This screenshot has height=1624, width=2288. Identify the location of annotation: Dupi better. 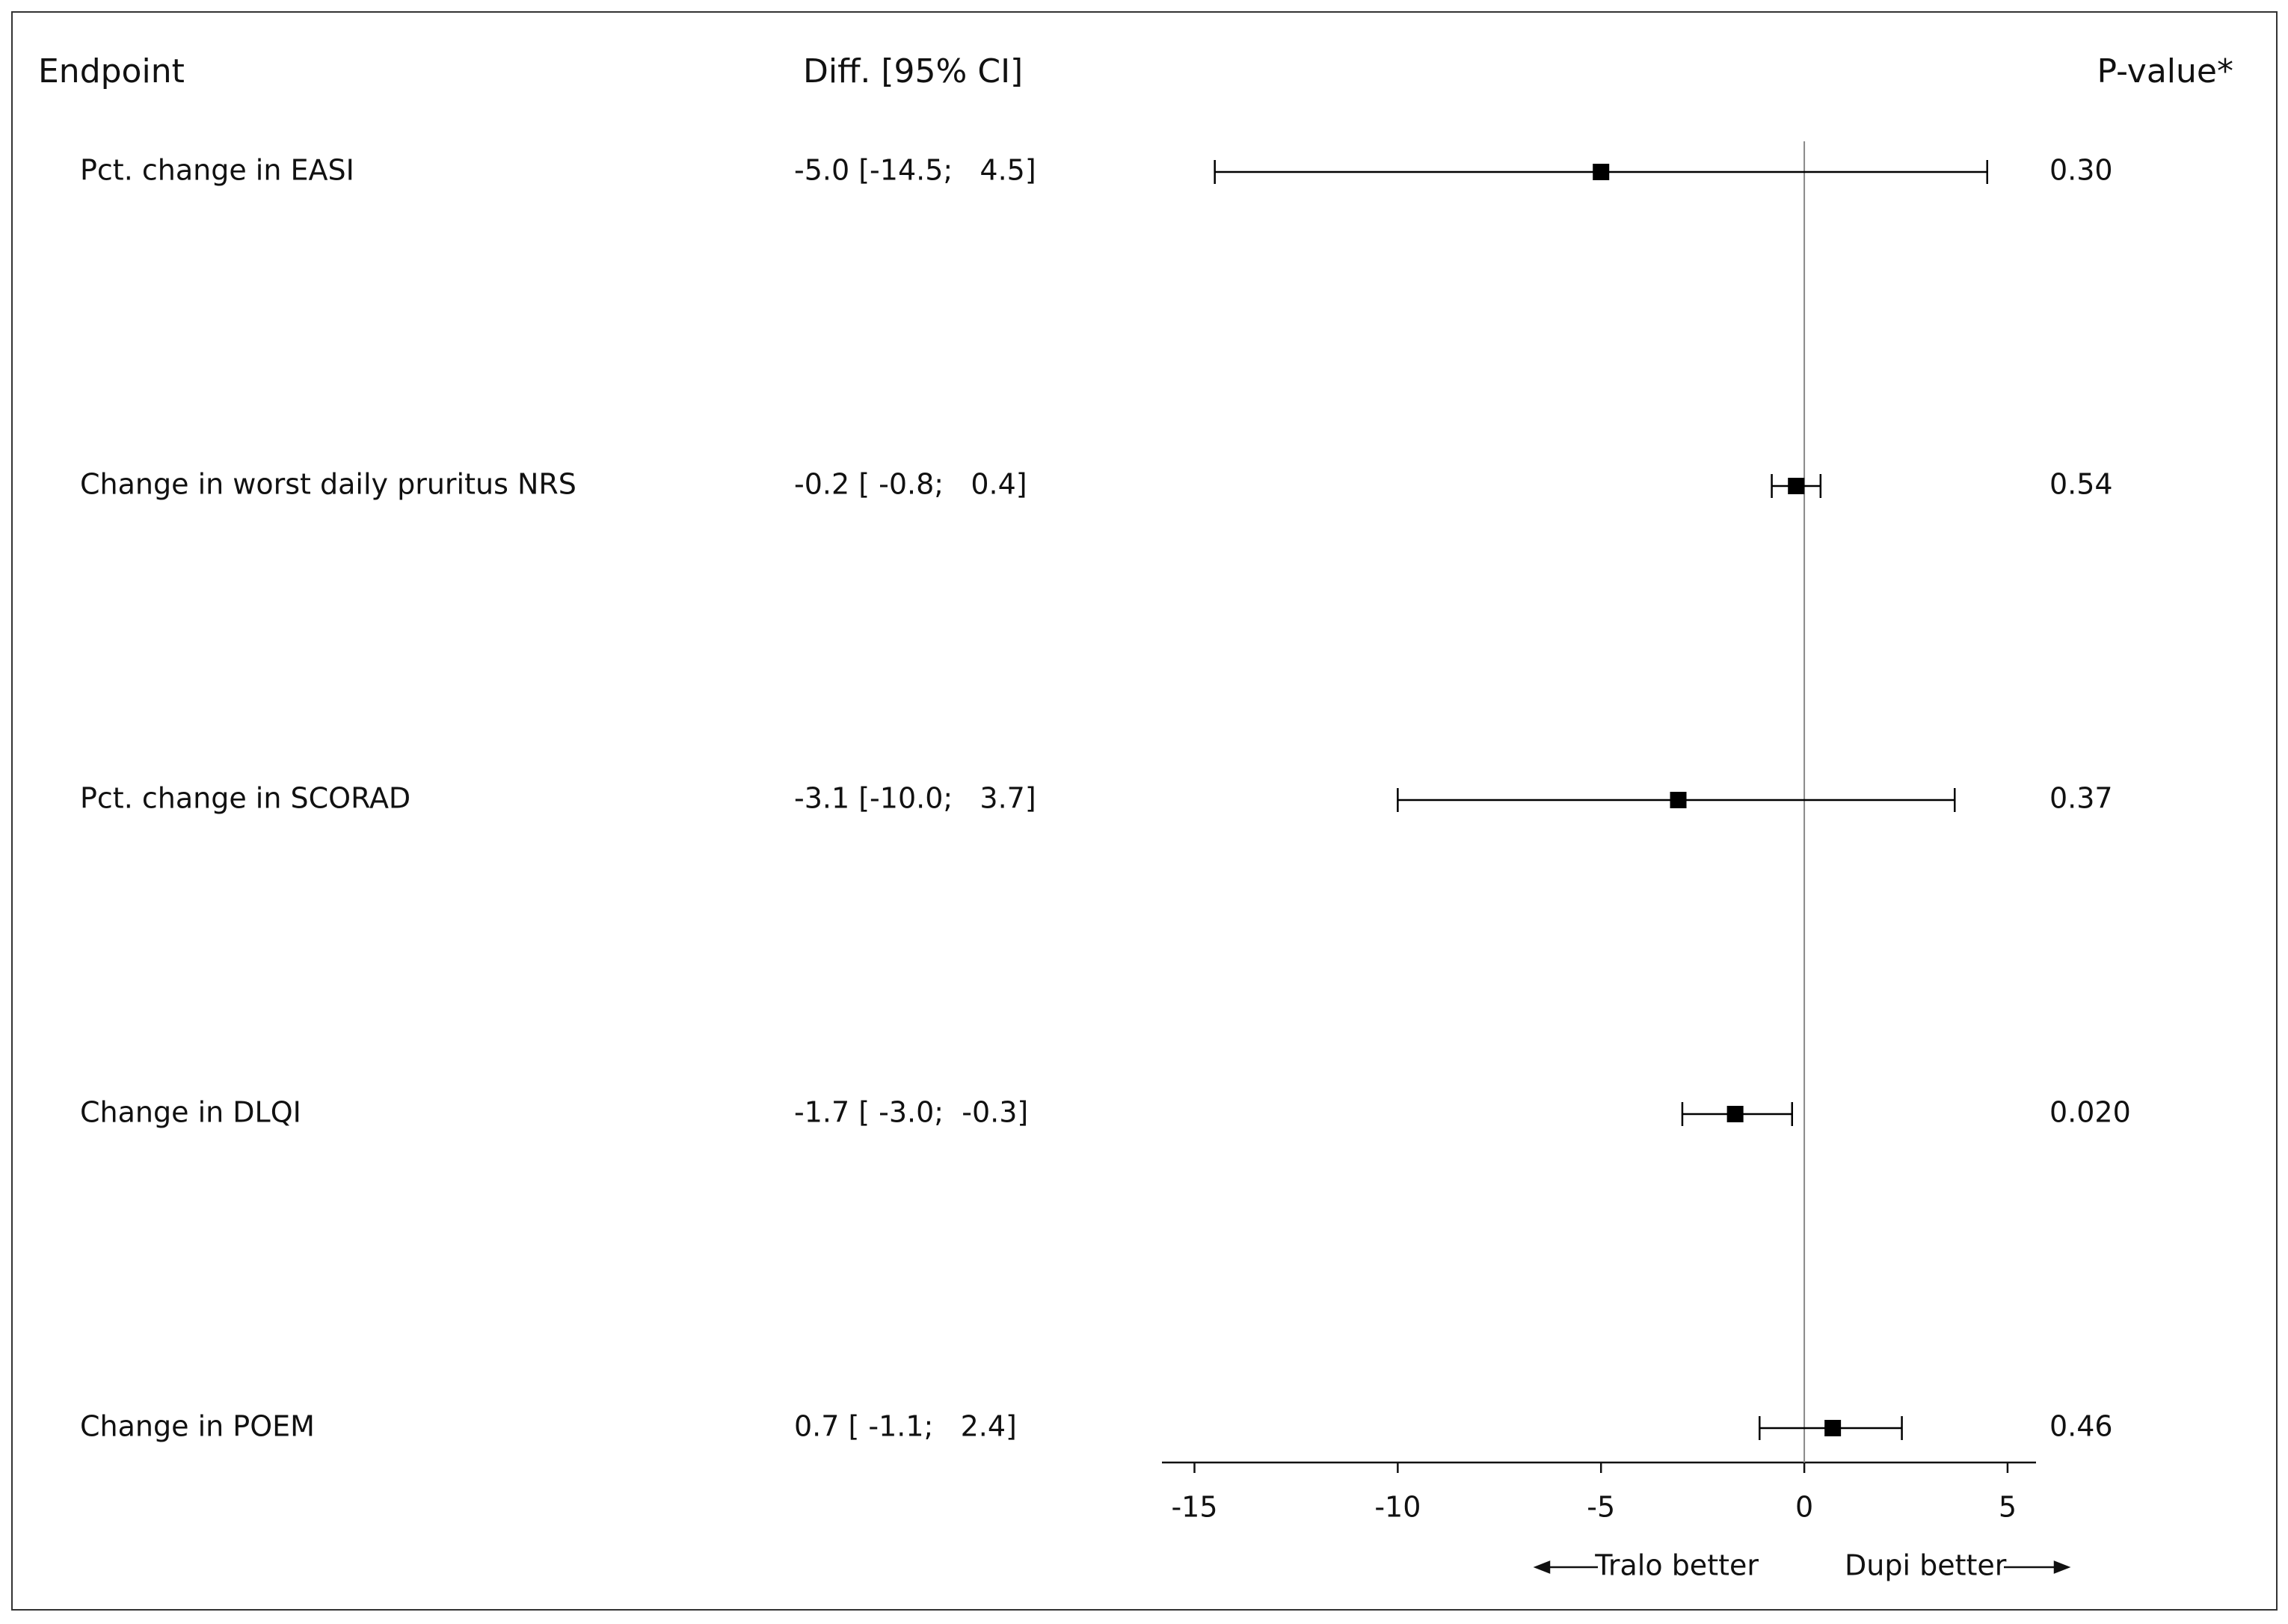
(1926, 1566).